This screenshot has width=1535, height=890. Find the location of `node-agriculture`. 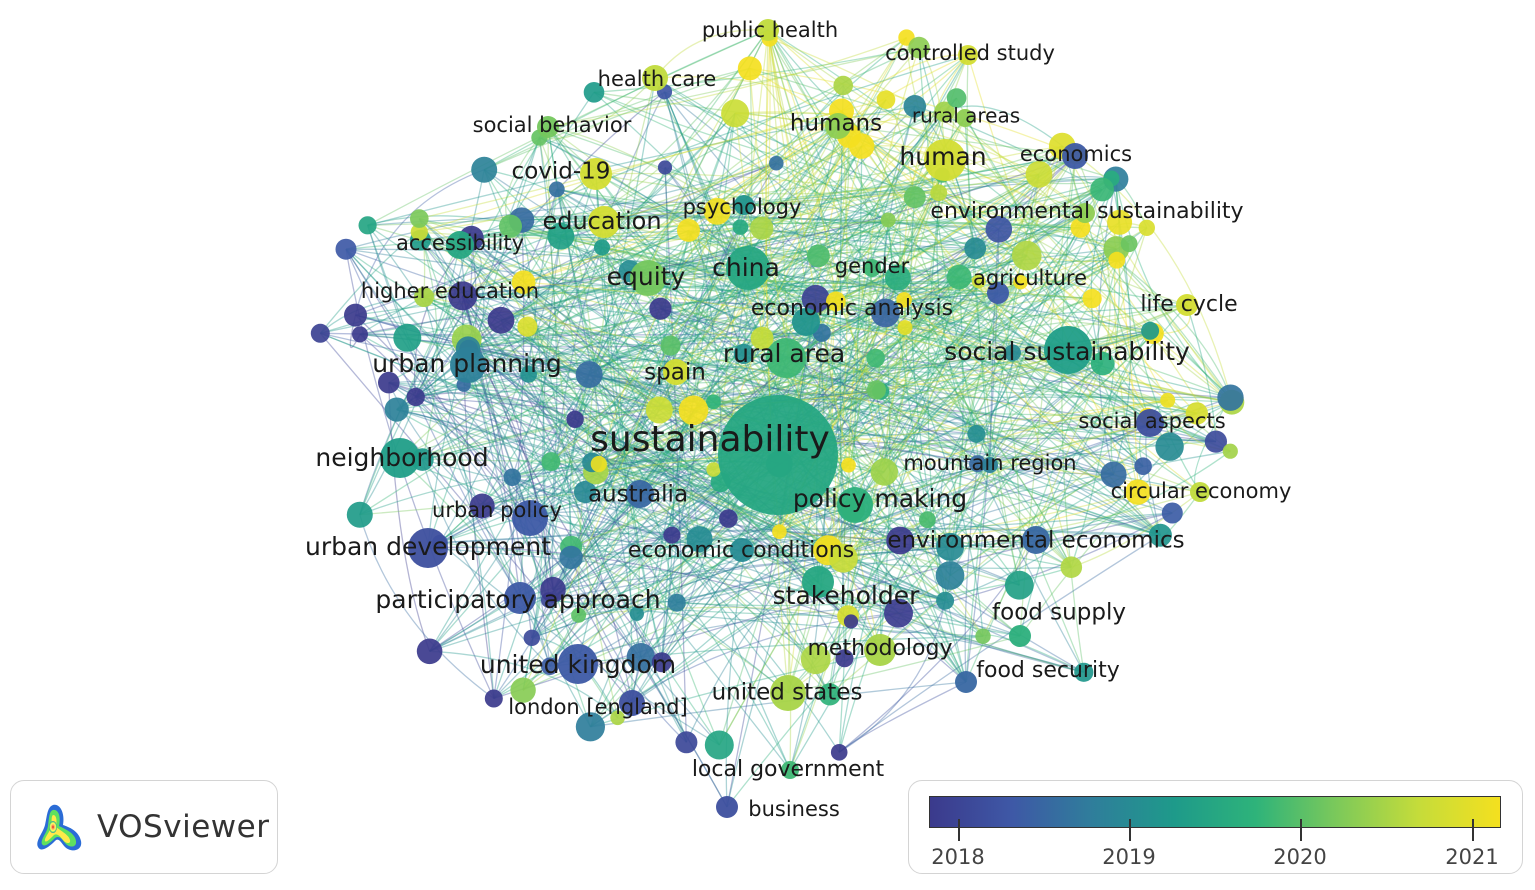

node-agriculture is located at coordinates (998, 293).